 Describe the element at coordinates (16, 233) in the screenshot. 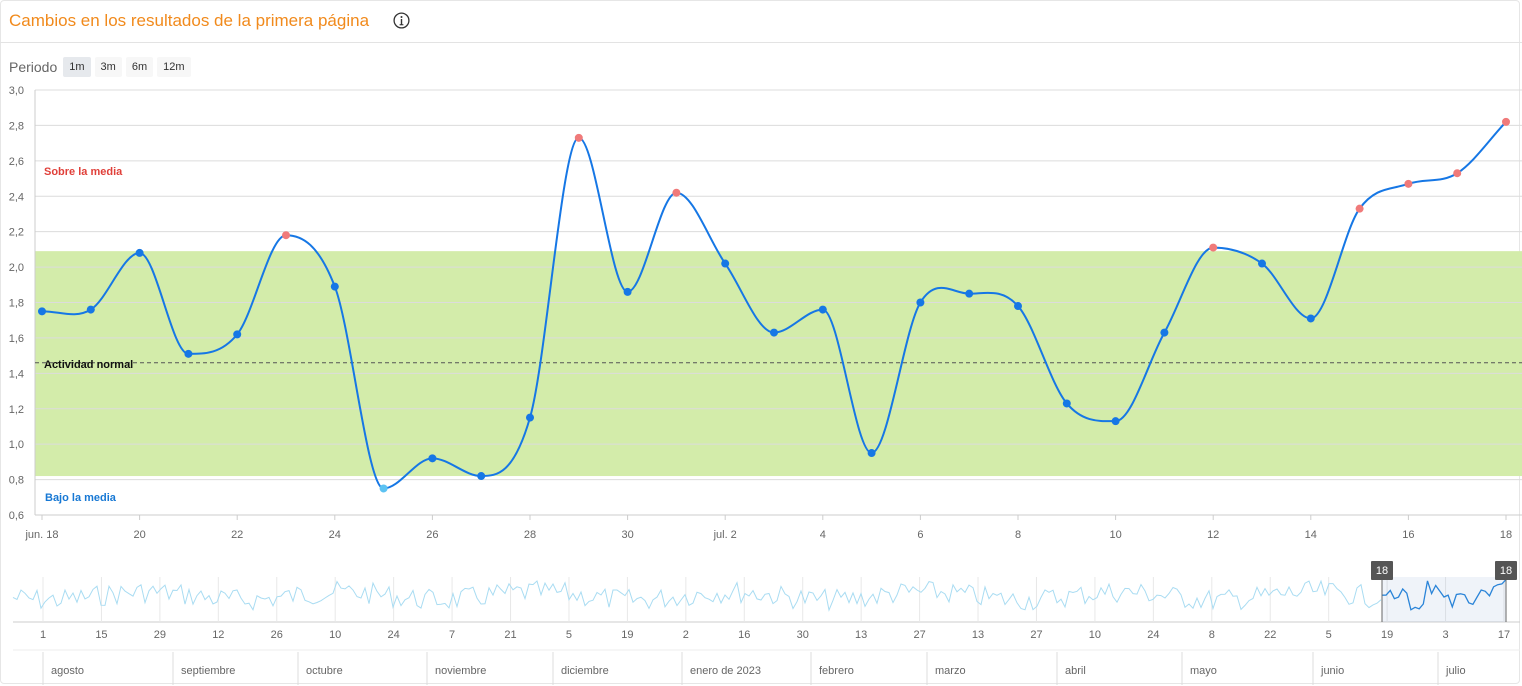

I see `y-tick-label: 2,2` at that location.